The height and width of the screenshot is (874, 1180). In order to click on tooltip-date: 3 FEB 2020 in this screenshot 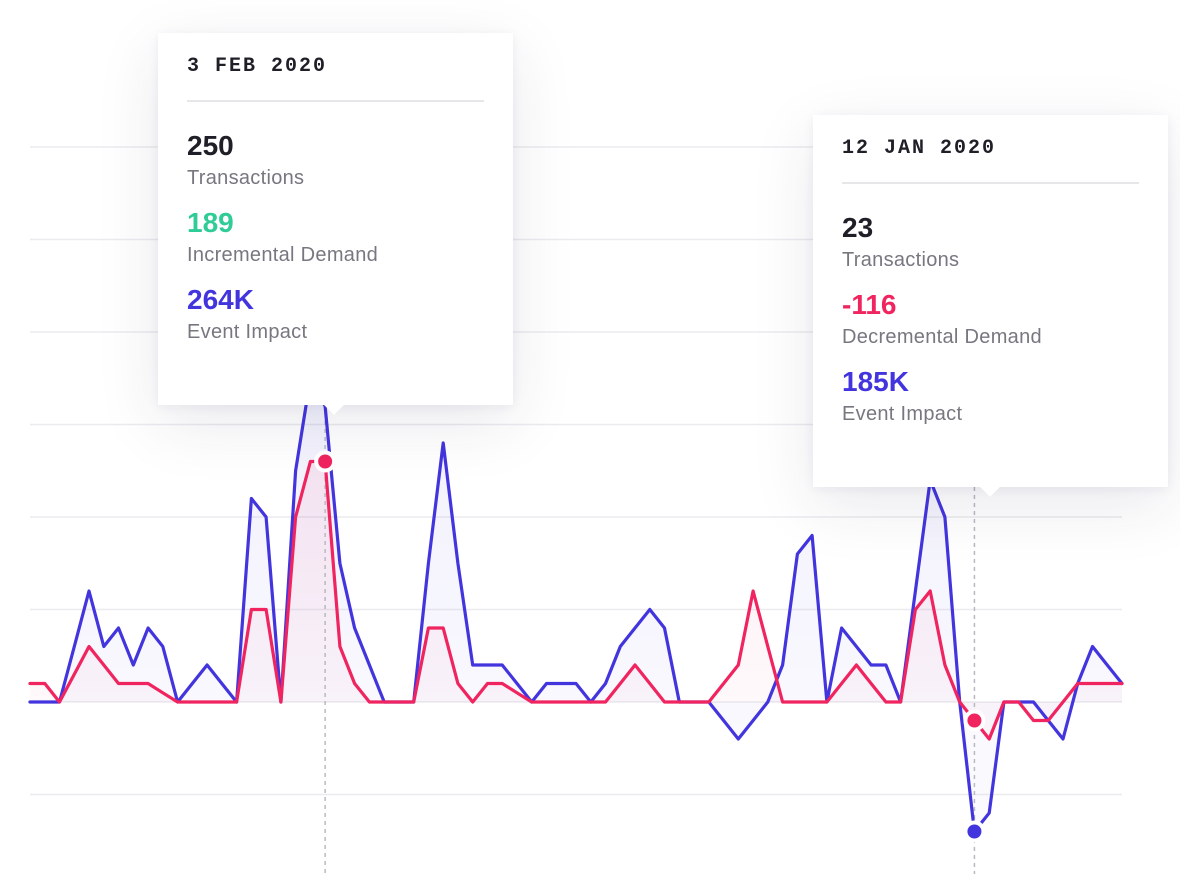, I will do `click(335, 67)`.